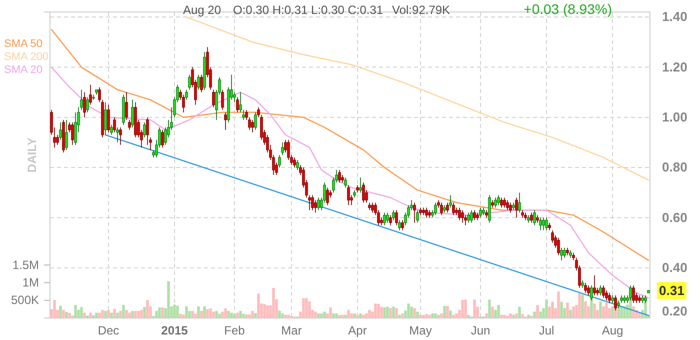 The height and width of the screenshot is (340, 700). Describe the element at coordinates (675, 66) in the screenshot. I see `y-tick-label: 1.20` at that location.